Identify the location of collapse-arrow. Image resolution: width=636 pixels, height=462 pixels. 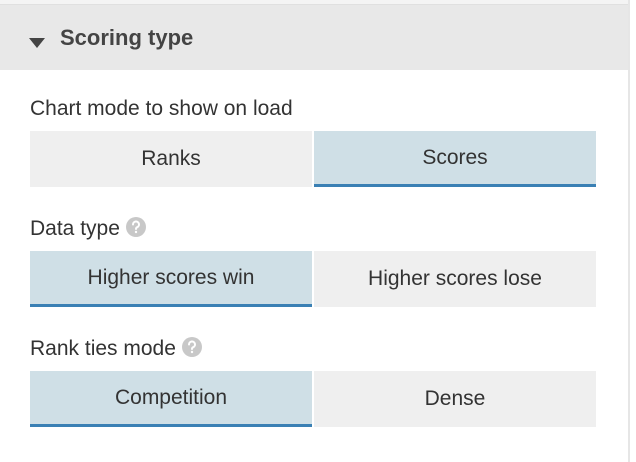
(37, 43).